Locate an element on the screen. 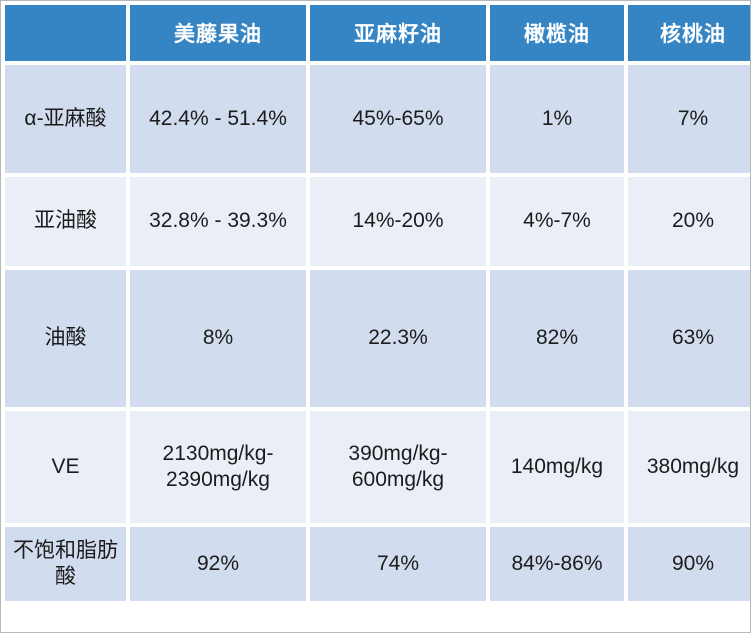 Image resolution: width=753 pixels, height=635 pixels. table-cell: 14%-20% is located at coordinates (398, 221).